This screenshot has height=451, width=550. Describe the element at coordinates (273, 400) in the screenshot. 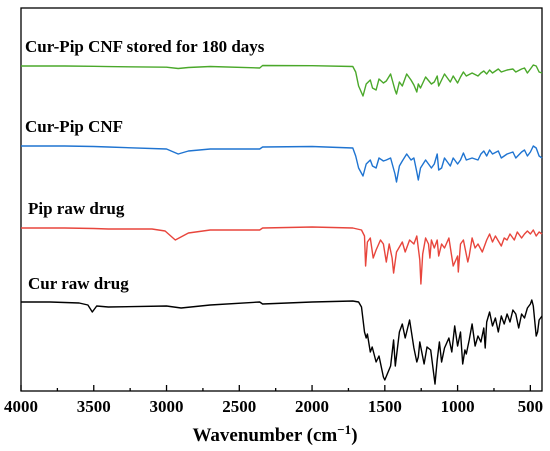

I see `x-axis-ticks: 4000 3500 3000 2500 2000 1500 1000 500` at that location.